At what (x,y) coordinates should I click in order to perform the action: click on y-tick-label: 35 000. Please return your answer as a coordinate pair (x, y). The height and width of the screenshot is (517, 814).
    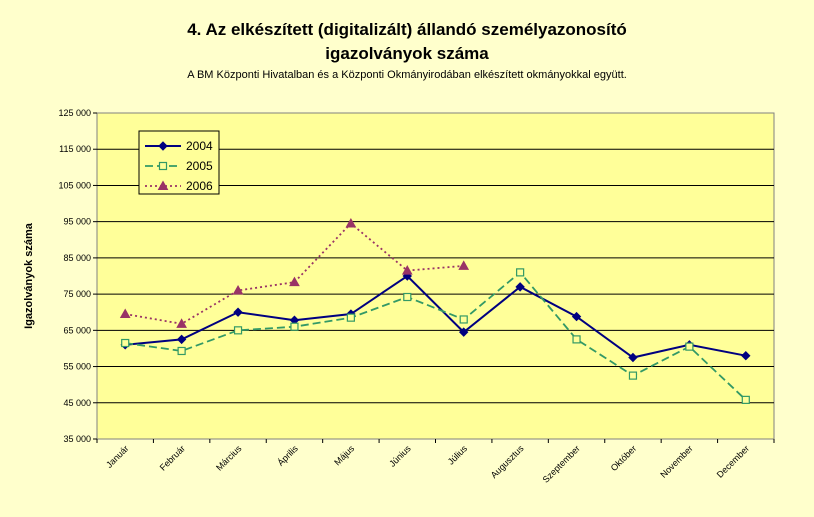
    Looking at the image, I should click on (77, 439).